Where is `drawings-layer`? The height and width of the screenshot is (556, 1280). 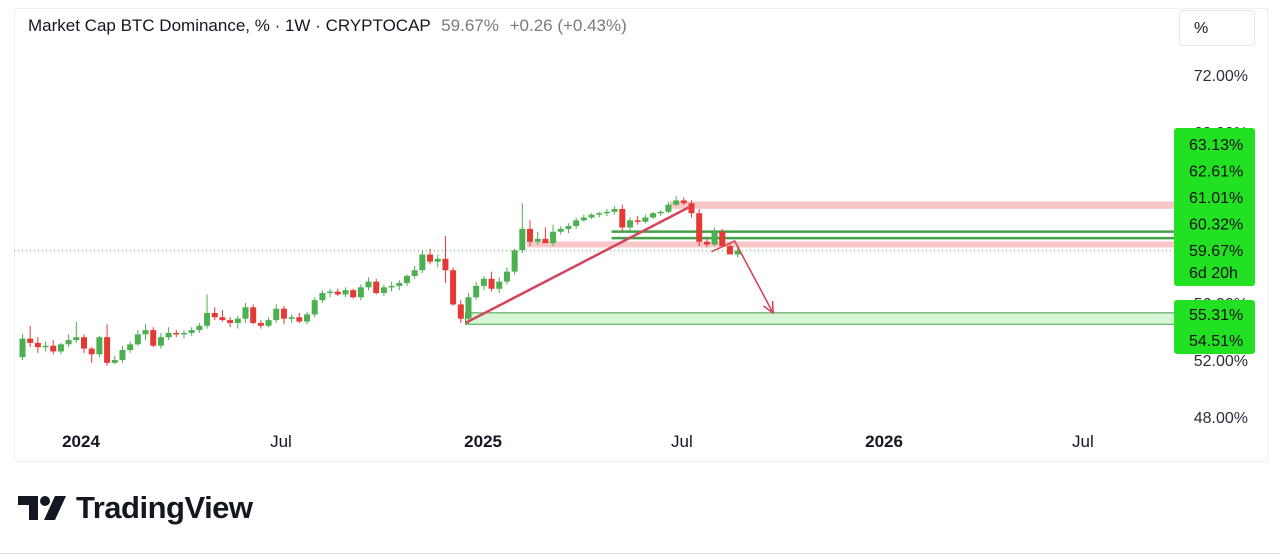
drawings-layer is located at coordinates (619, 265).